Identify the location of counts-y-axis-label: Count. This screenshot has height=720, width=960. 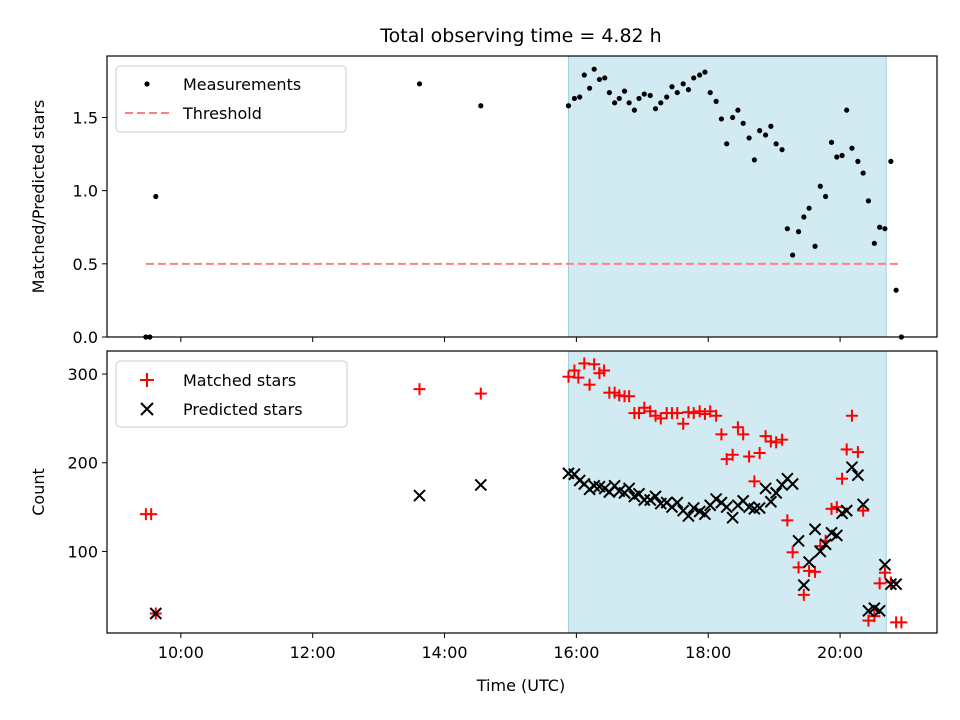
(38, 492).